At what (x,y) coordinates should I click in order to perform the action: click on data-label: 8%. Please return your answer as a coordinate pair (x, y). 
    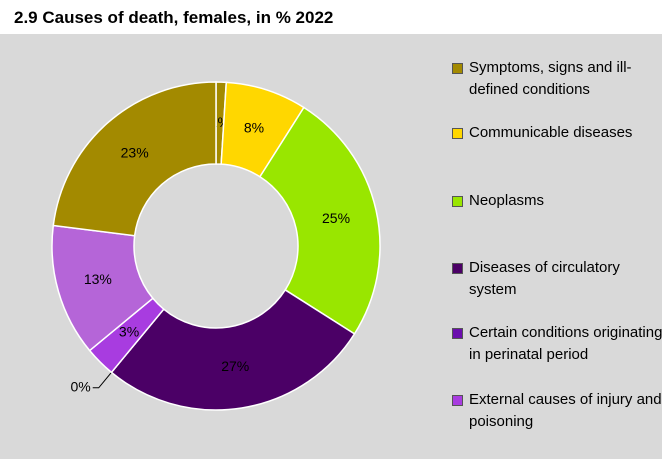
    Looking at the image, I should click on (254, 128).